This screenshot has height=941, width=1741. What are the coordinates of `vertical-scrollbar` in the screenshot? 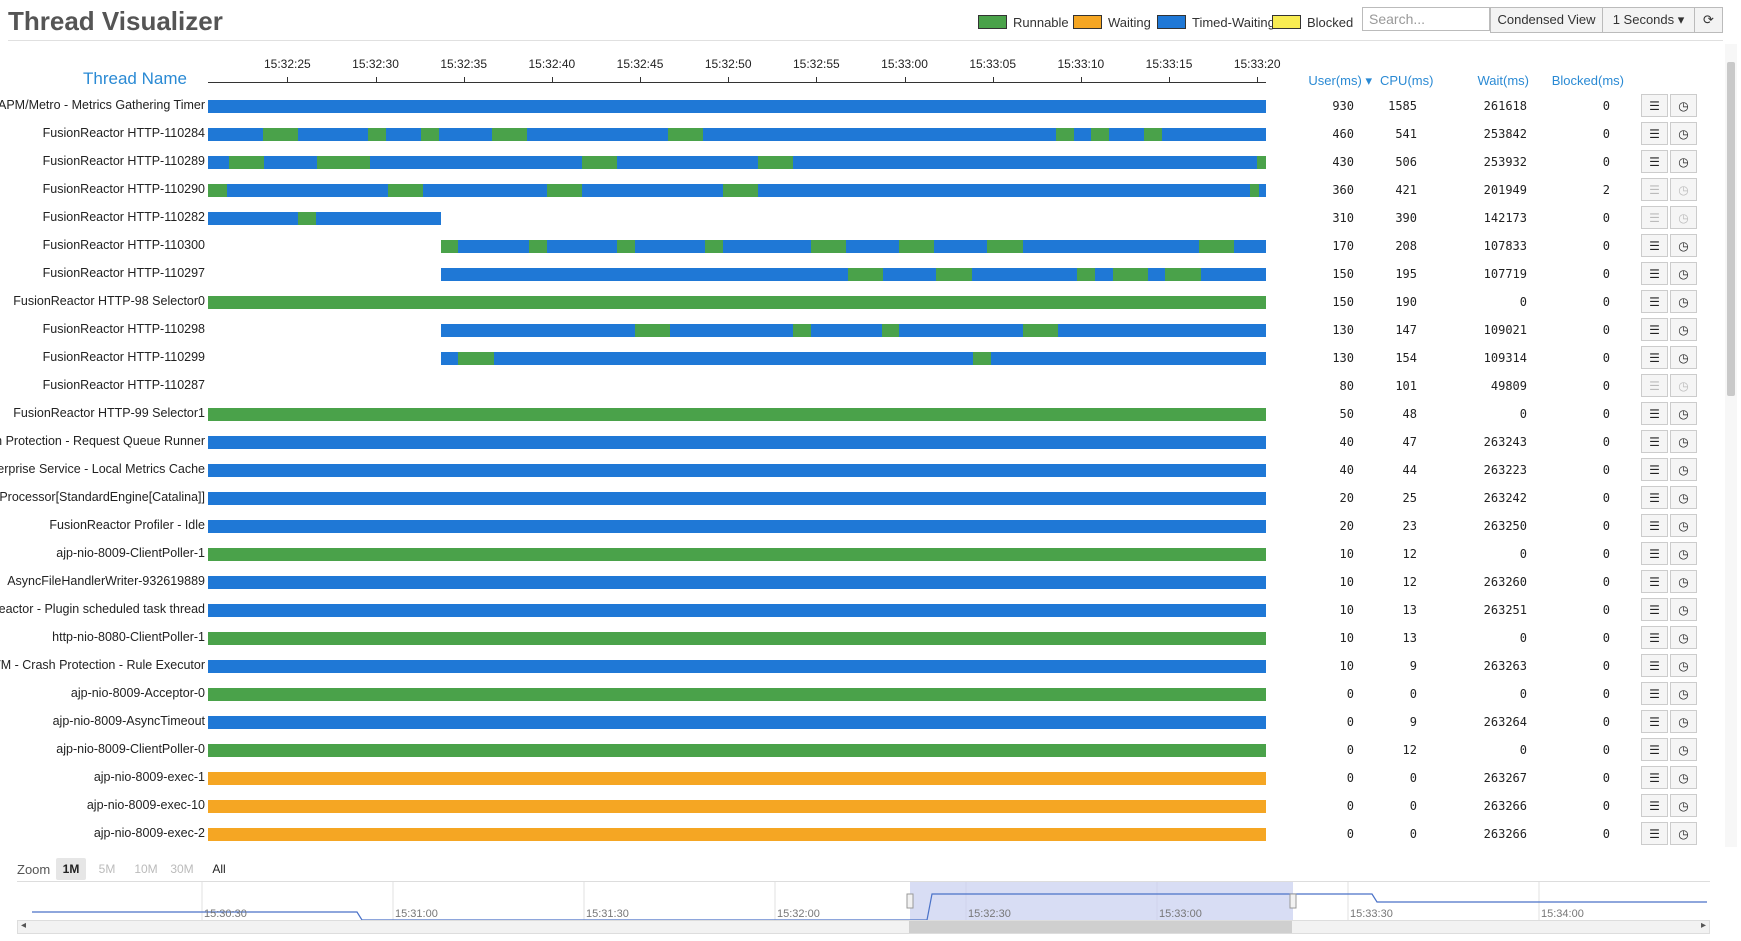 It's located at (1731, 445).